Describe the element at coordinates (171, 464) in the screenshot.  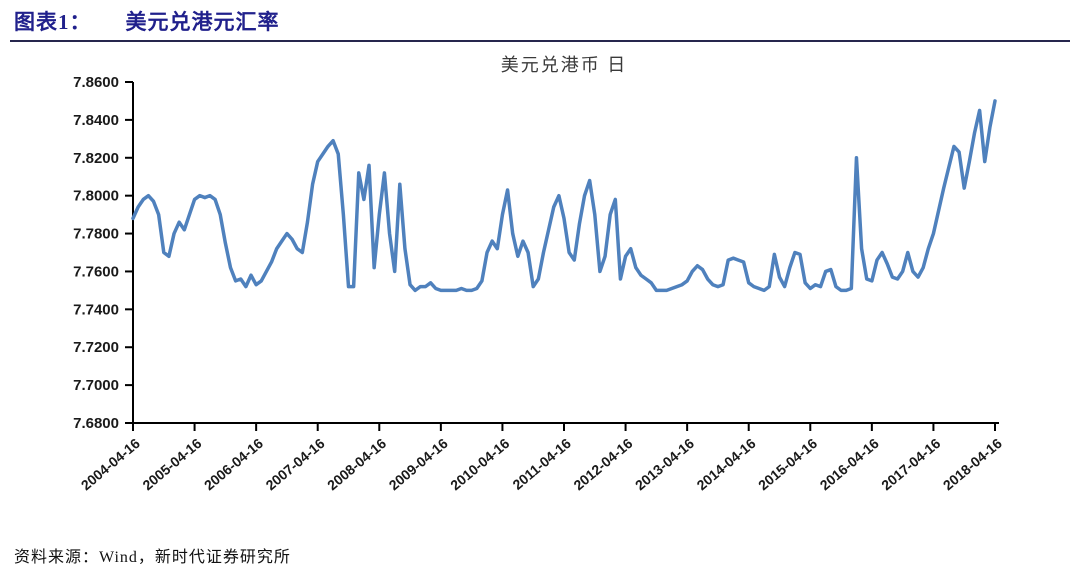
I see `x-tick-label: 2005-04-16` at that location.